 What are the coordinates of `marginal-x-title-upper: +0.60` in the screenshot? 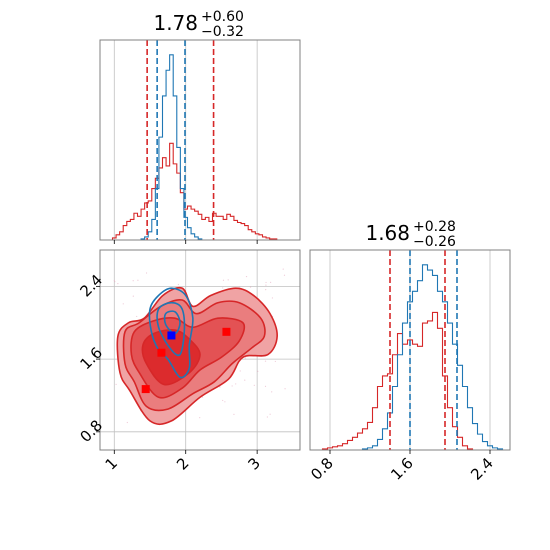 It's located at (222, 17).